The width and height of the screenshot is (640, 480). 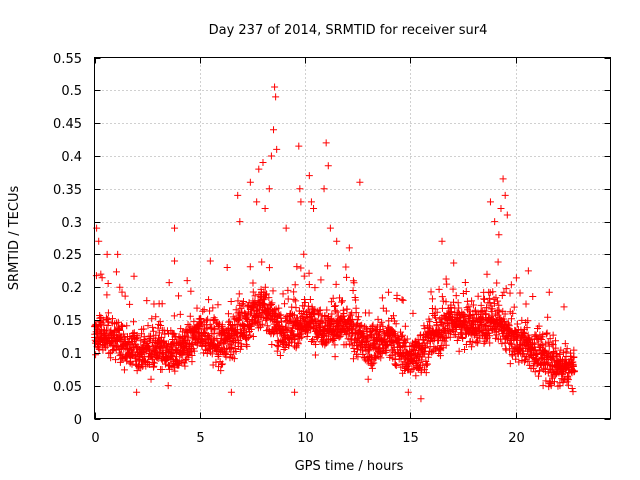 I want to click on x-axis-label: GPS time / hours, so click(x=349, y=466).